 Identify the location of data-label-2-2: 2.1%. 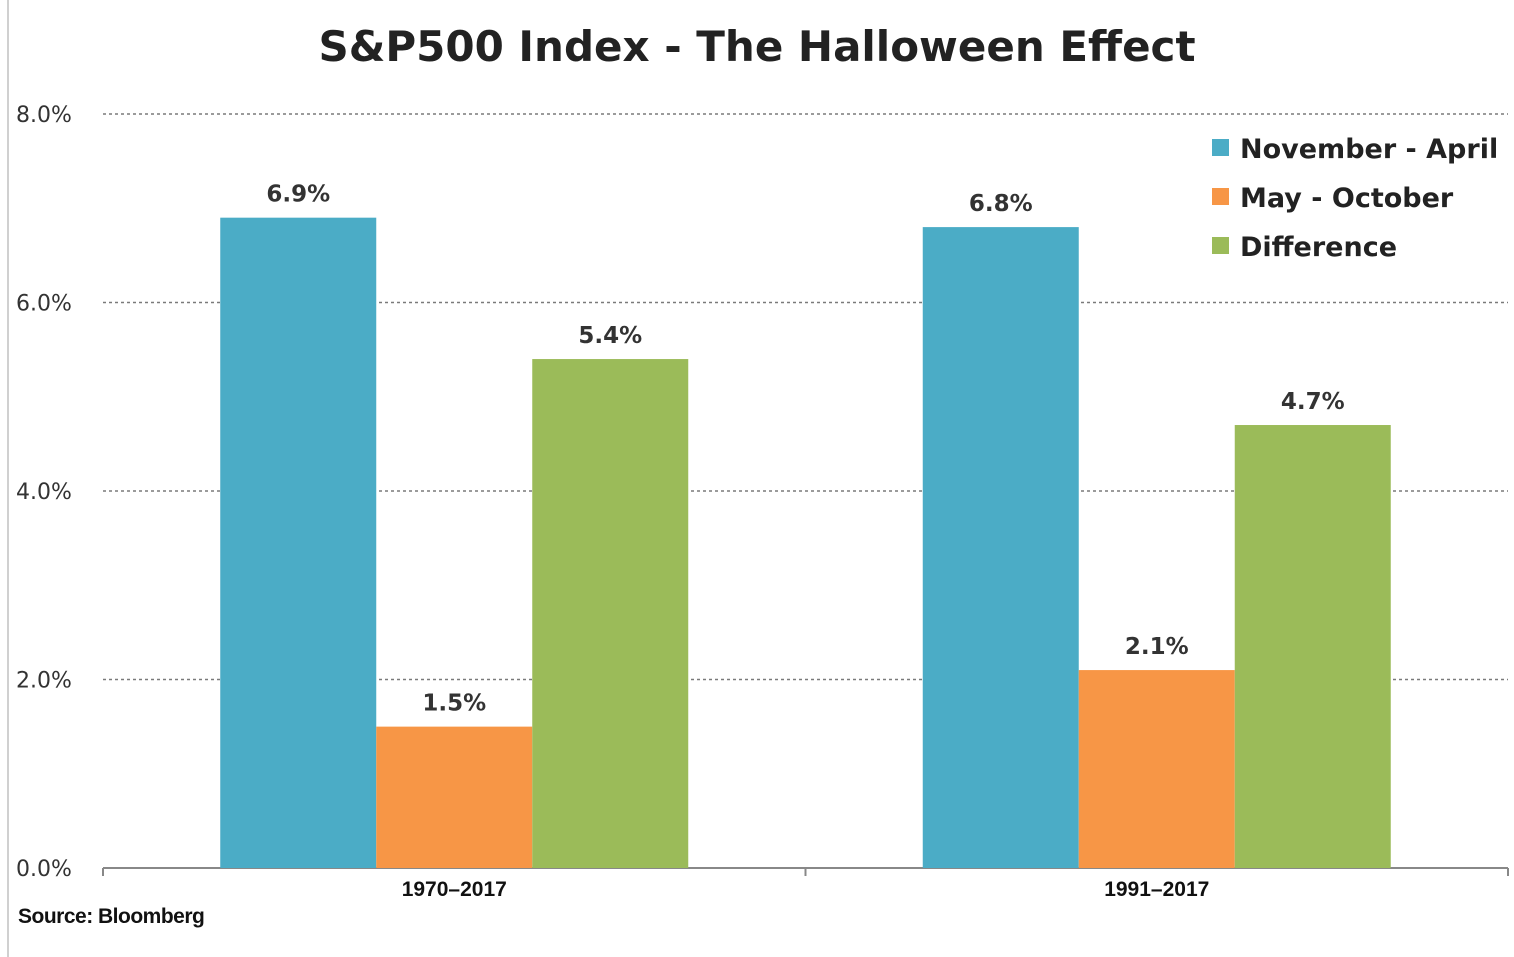
(1157, 647).